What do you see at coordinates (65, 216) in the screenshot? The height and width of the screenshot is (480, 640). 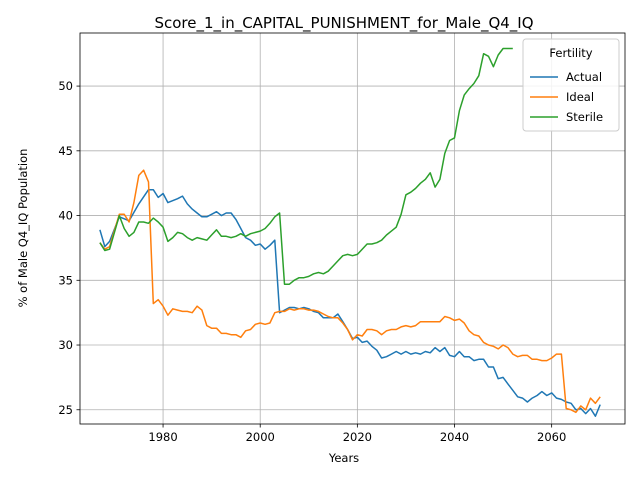 I see `y-tick-label: 40` at bounding box center [65, 216].